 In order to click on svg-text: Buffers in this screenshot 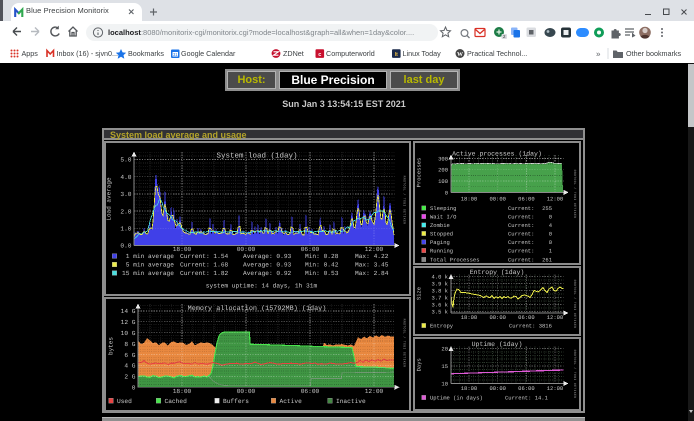, I will do `click(236, 401)`.